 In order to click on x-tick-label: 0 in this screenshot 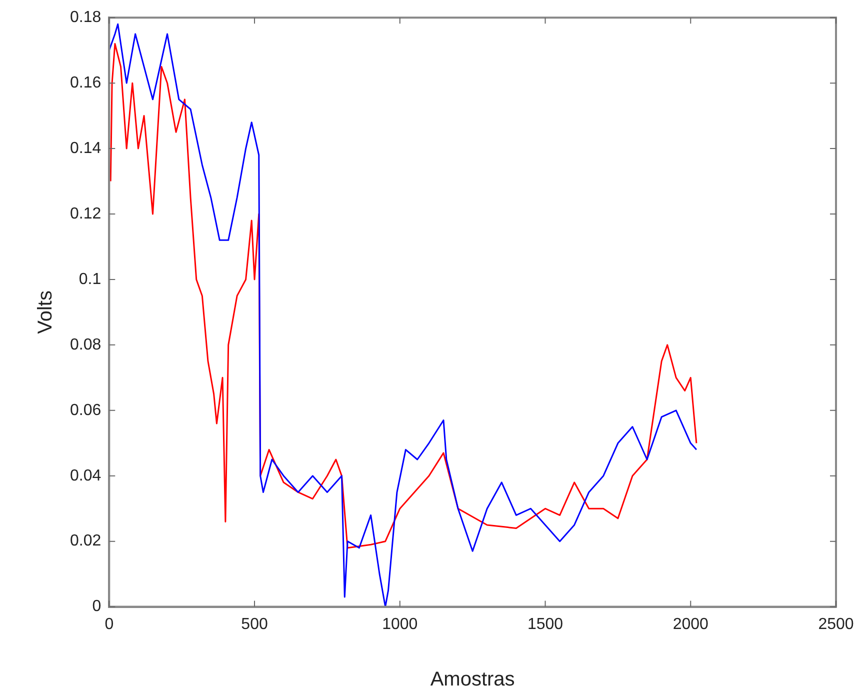, I will do `click(109, 624)`.